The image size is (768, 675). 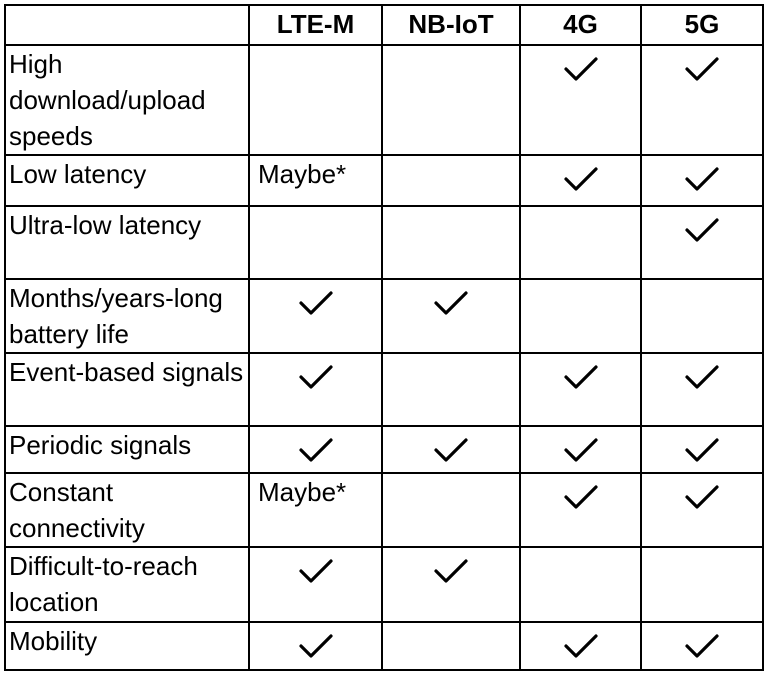 I want to click on row-label: Mobility, so click(x=127, y=646).